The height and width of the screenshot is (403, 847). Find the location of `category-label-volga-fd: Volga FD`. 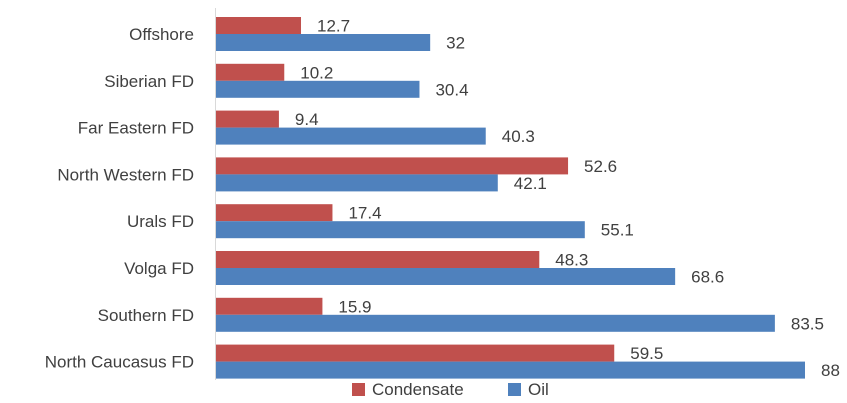

category-label-volga-fd: Volga FD is located at coordinates (159, 268).